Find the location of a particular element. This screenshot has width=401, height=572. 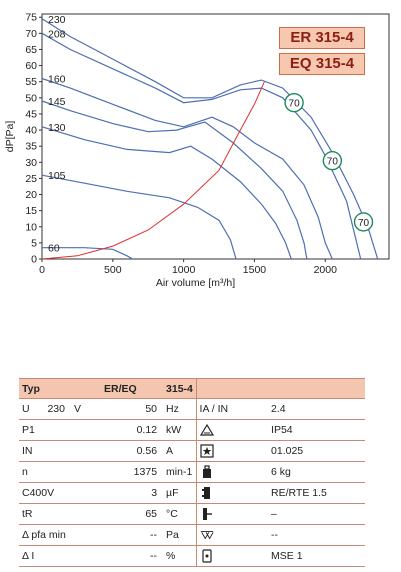

y-tick-label: 0 is located at coordinates (34, 260).